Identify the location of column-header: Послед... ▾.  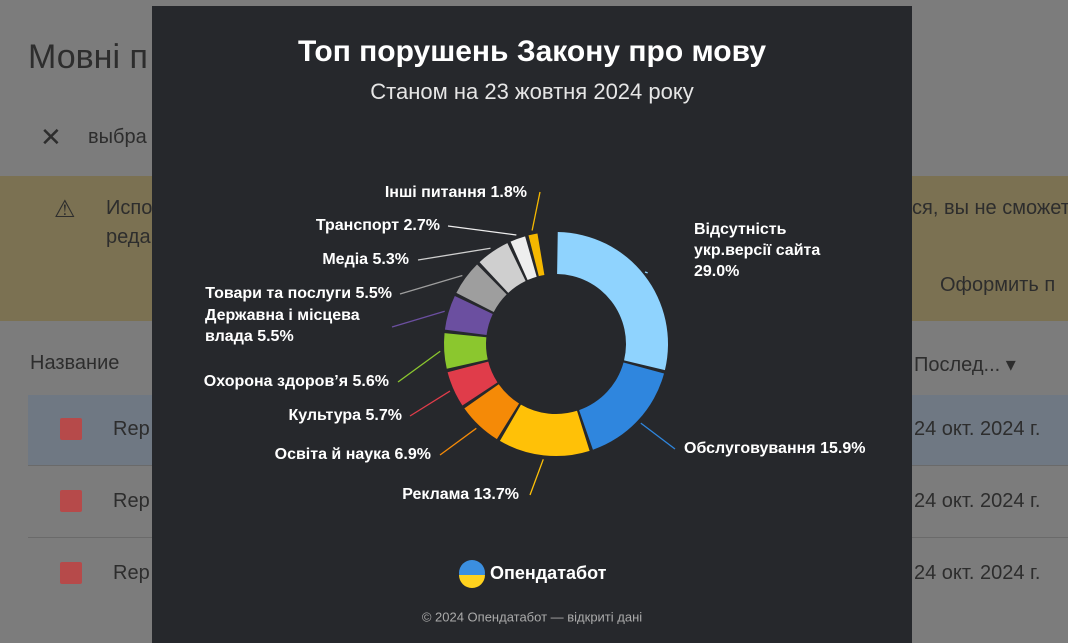
(965, 365).